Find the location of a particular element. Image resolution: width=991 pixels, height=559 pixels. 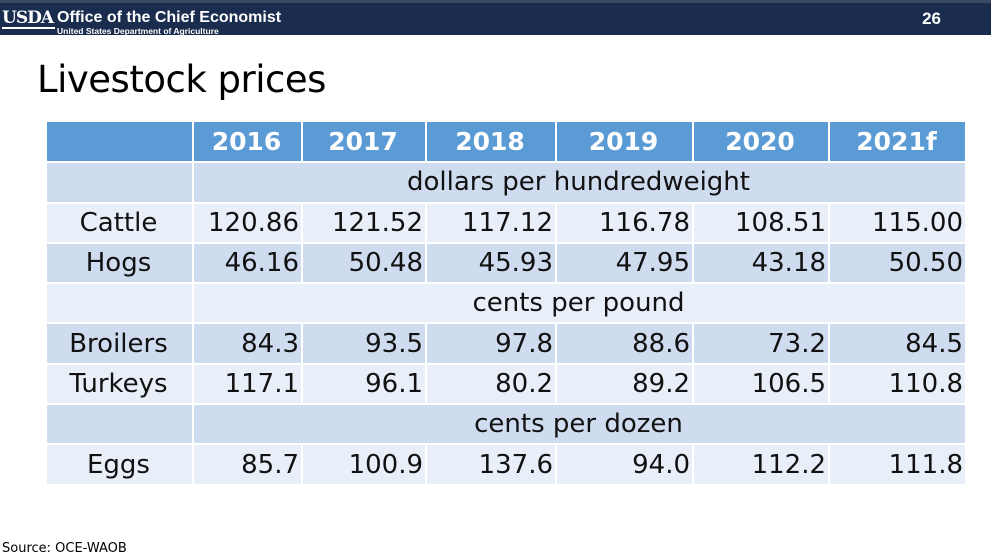

table-cell: 121.52 is located at coordinates (364, 222).